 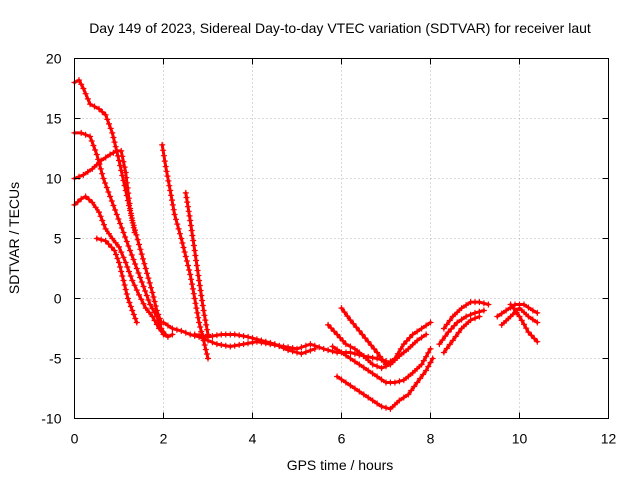 I want to click on x-tick-label: 10, so click(x=520, y=439).